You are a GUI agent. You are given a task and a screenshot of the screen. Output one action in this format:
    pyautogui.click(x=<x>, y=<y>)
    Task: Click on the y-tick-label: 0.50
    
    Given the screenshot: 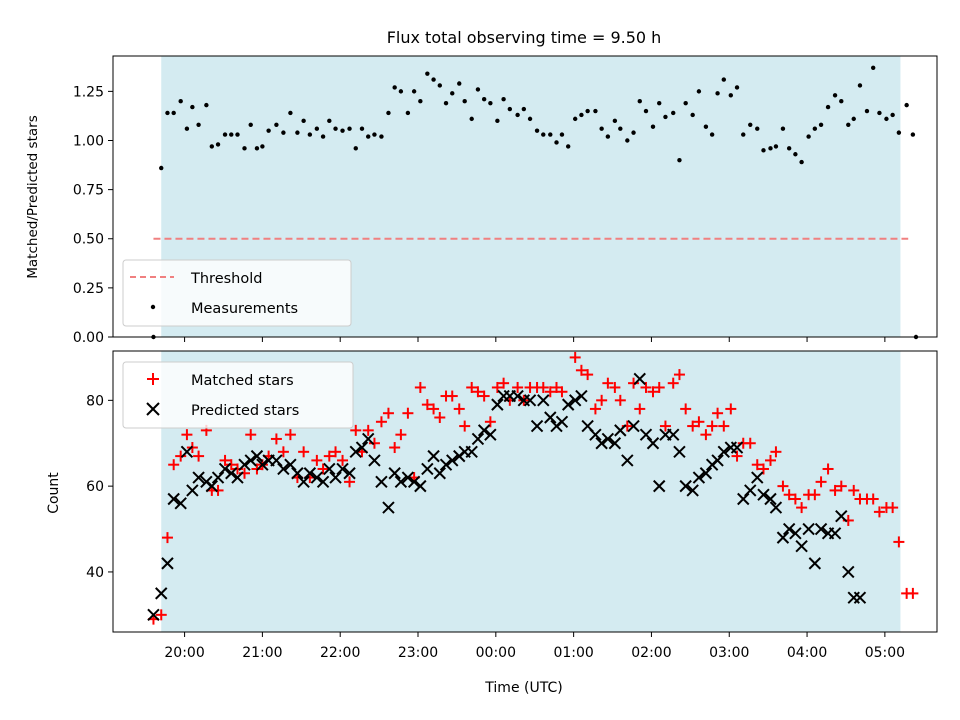 What is the action you would take?
    pyautogui.click(x=88, y=240)
    